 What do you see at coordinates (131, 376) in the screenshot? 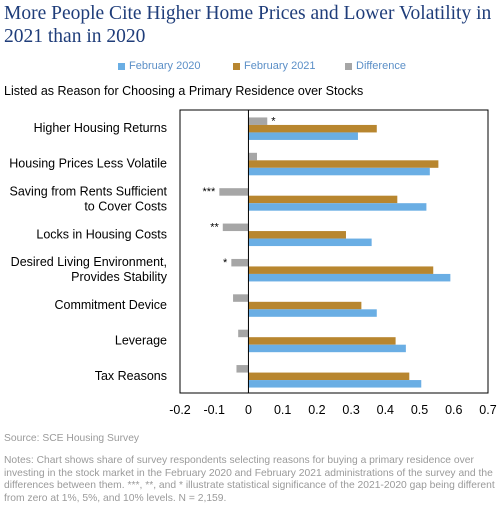
I see `category-label: Tax Reasons` at bounding box center [131, 376].